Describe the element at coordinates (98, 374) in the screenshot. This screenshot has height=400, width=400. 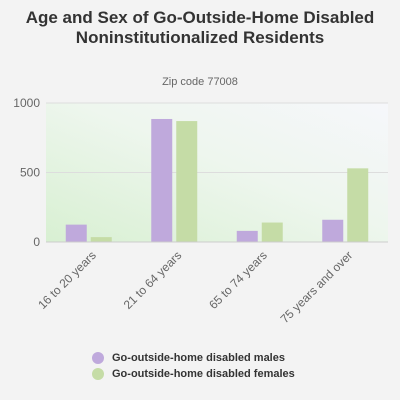
I see `legend-swatch-females` at that location.